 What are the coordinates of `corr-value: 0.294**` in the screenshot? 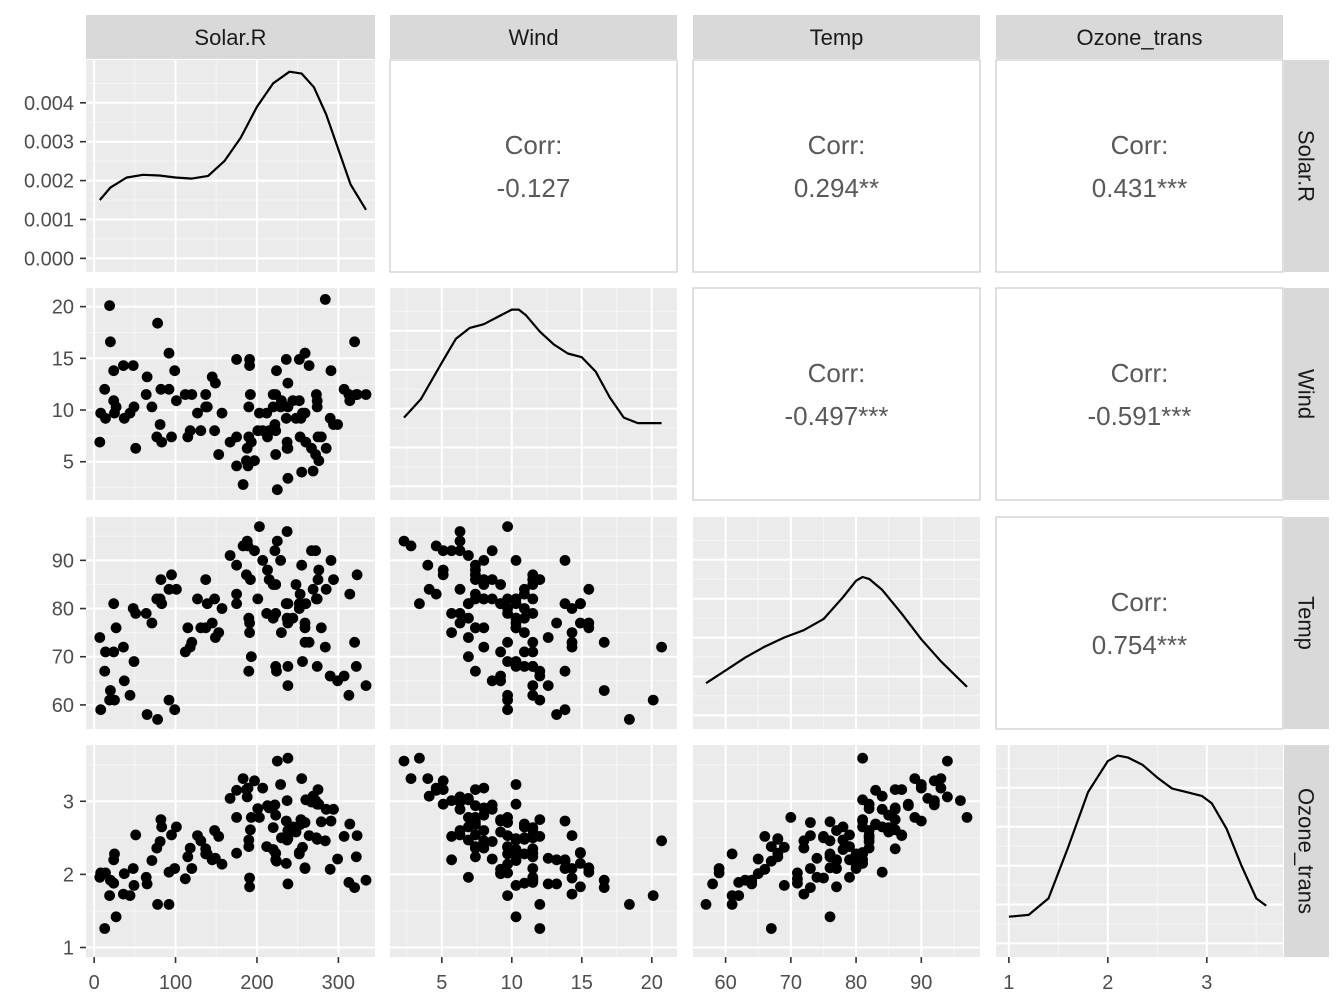 It's located at (836, 188).